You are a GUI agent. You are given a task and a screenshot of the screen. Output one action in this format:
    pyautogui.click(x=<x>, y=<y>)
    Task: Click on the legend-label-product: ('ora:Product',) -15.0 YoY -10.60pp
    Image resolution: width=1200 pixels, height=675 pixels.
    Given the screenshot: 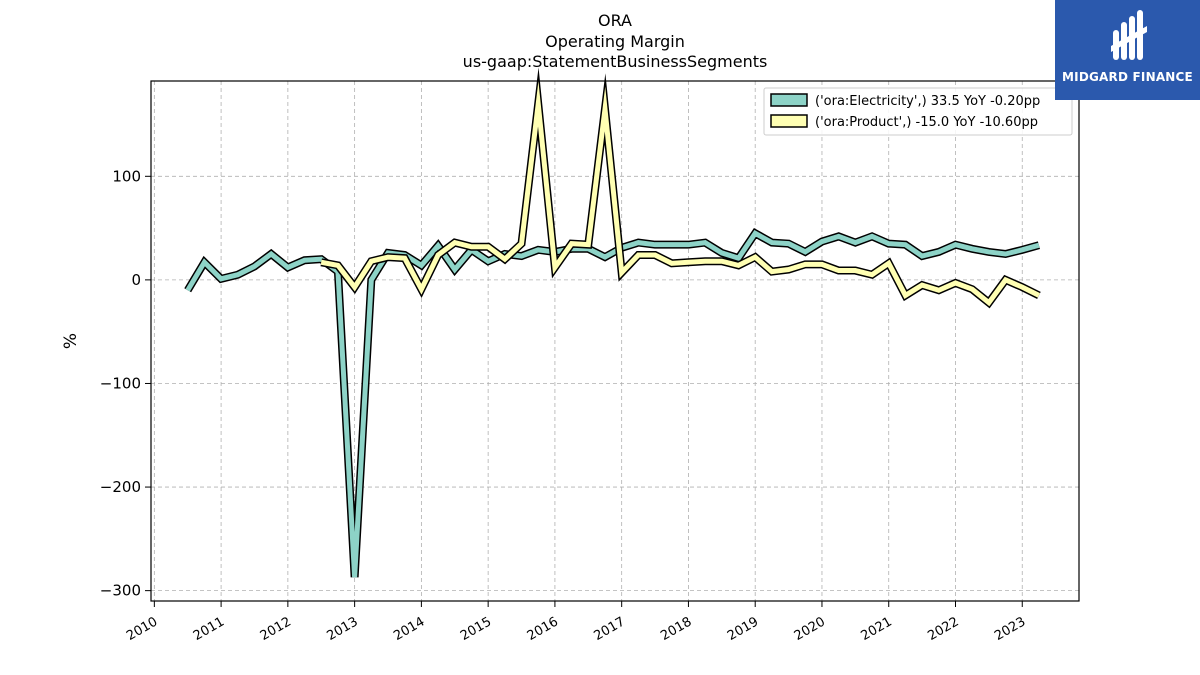 What is the action you would take?
    pyautogui.click(x=926, y=122)
    